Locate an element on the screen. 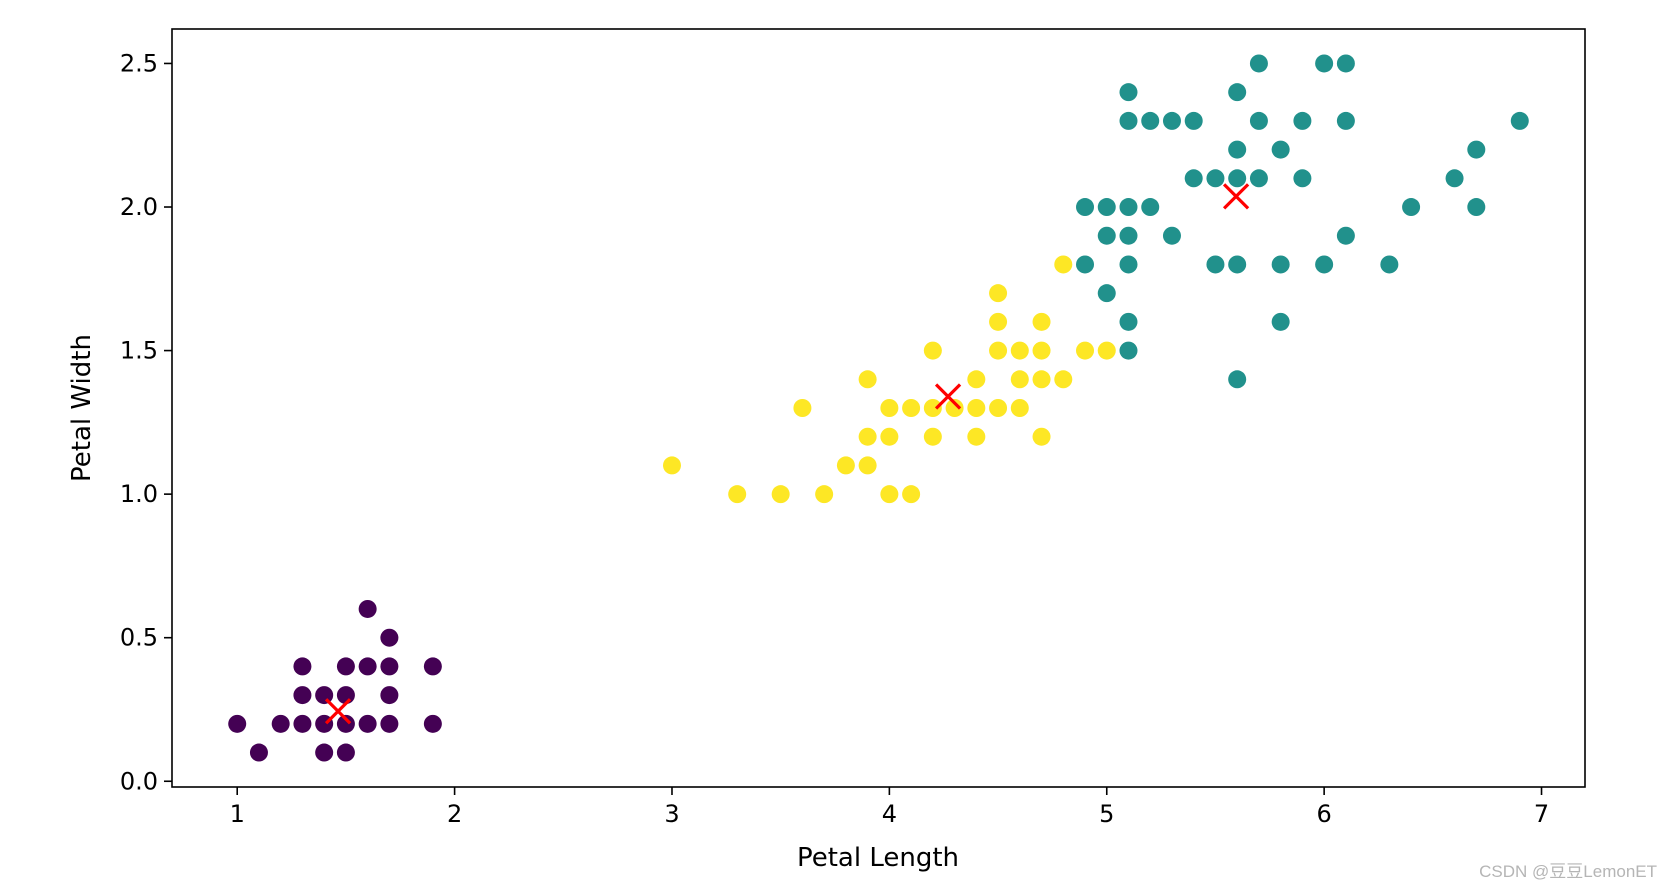  x-tick-label: 7 is located at coordinates (1541, 814).